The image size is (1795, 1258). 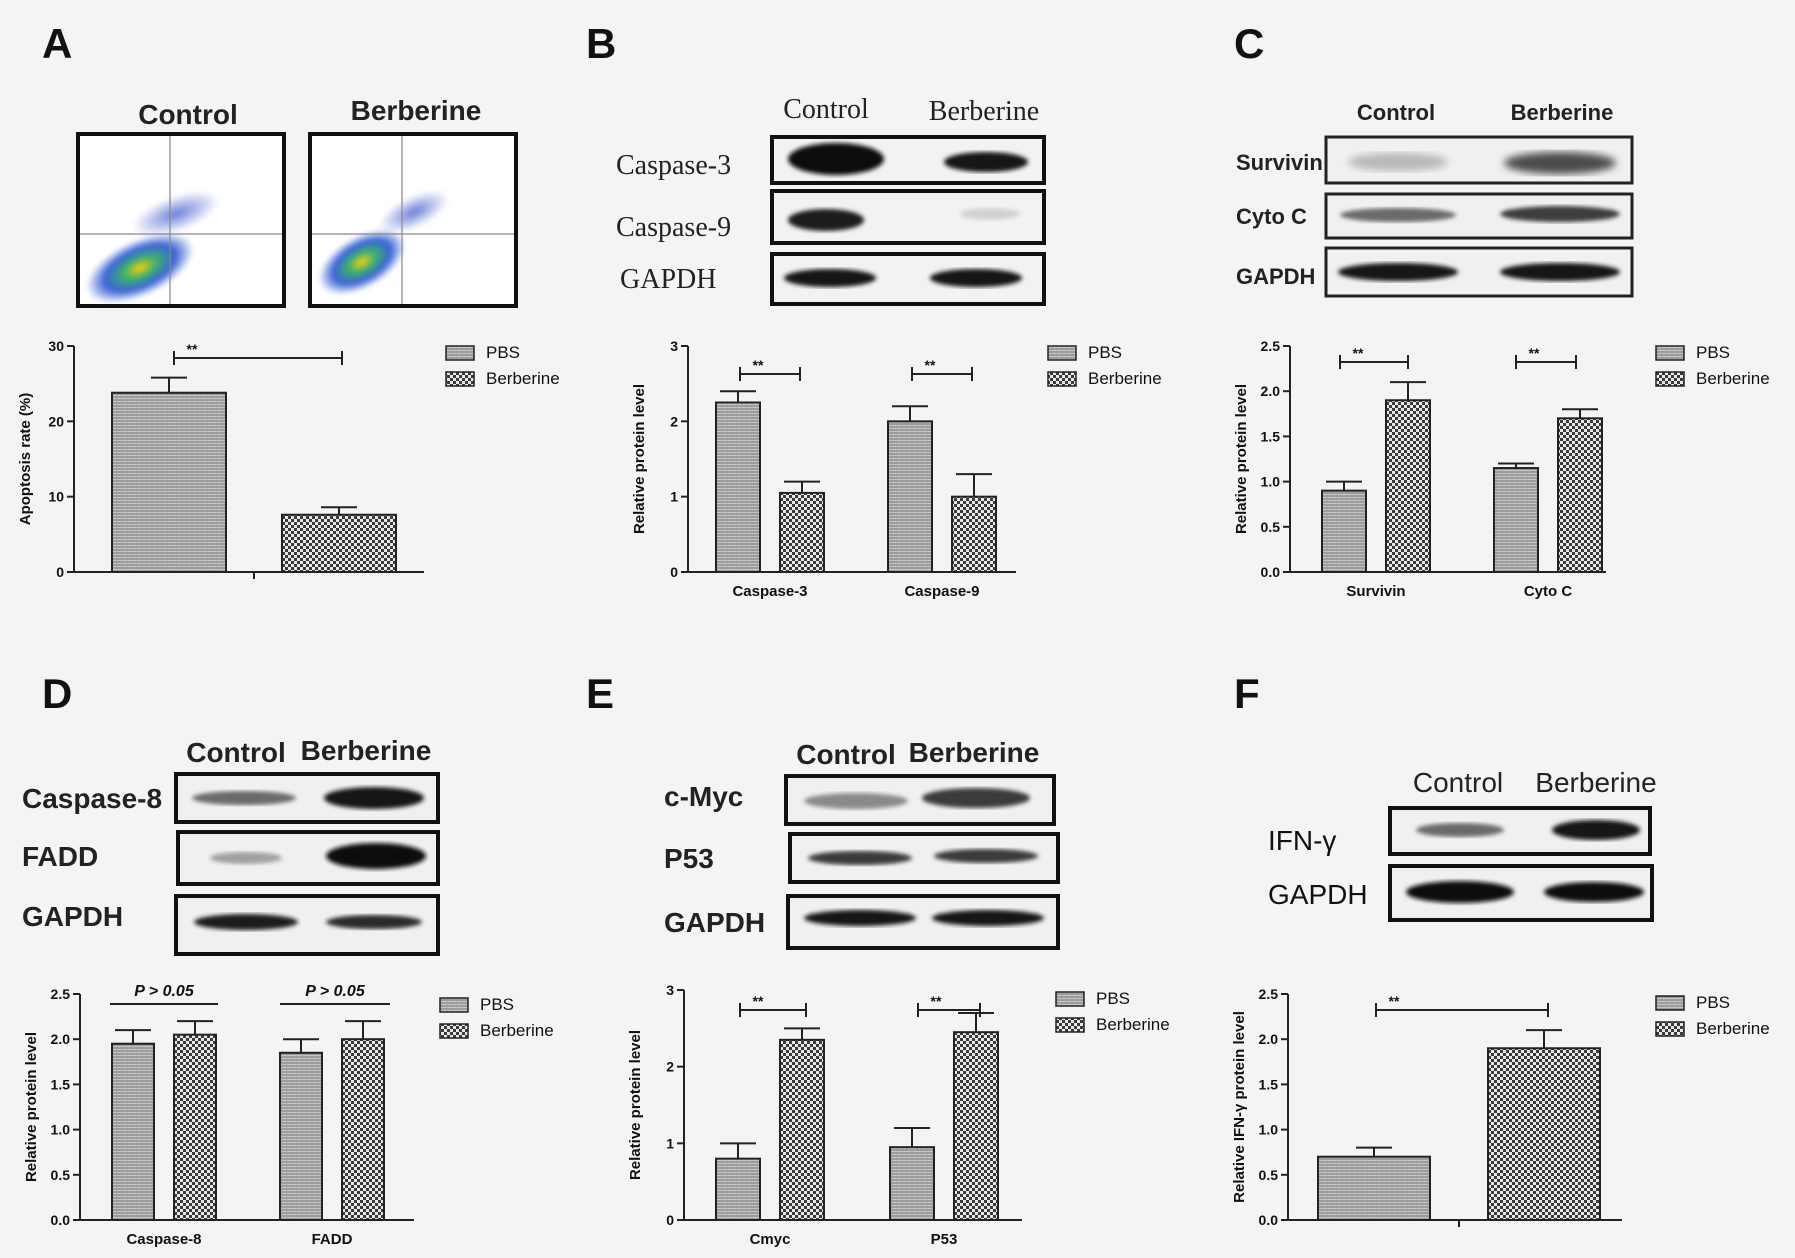 What do you see at coordinates (332, 1239) in the screenshot?
I see `category-label: FADD` at bounding box center [332, 1239].